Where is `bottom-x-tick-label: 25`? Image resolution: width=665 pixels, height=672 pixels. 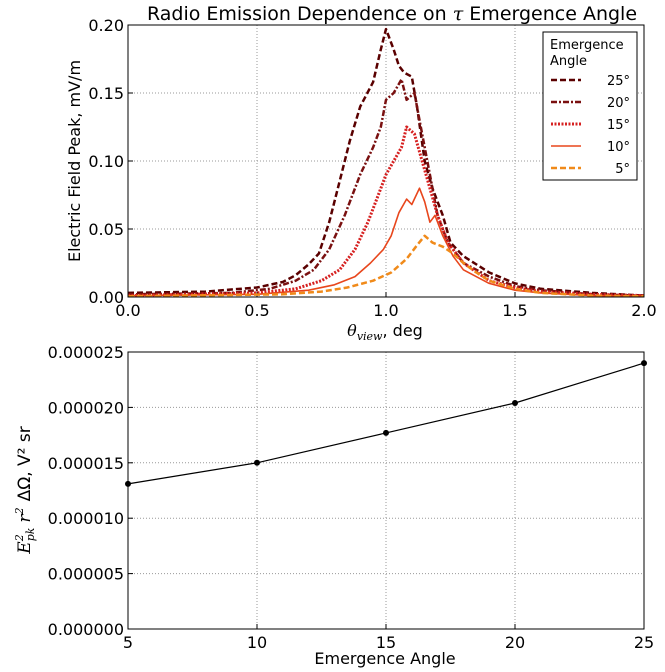 bottom-x-tick-label: 25 is located at coordinates (644, 642).